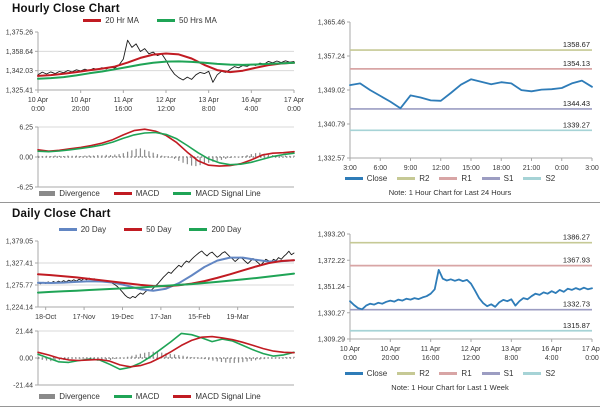 The height and width of the screenshot is (413, 600). What do you see at coordinates (471, 168) in the screenshot?
I see `x-tick-label: 15:00` at bounding box center [471, 168].